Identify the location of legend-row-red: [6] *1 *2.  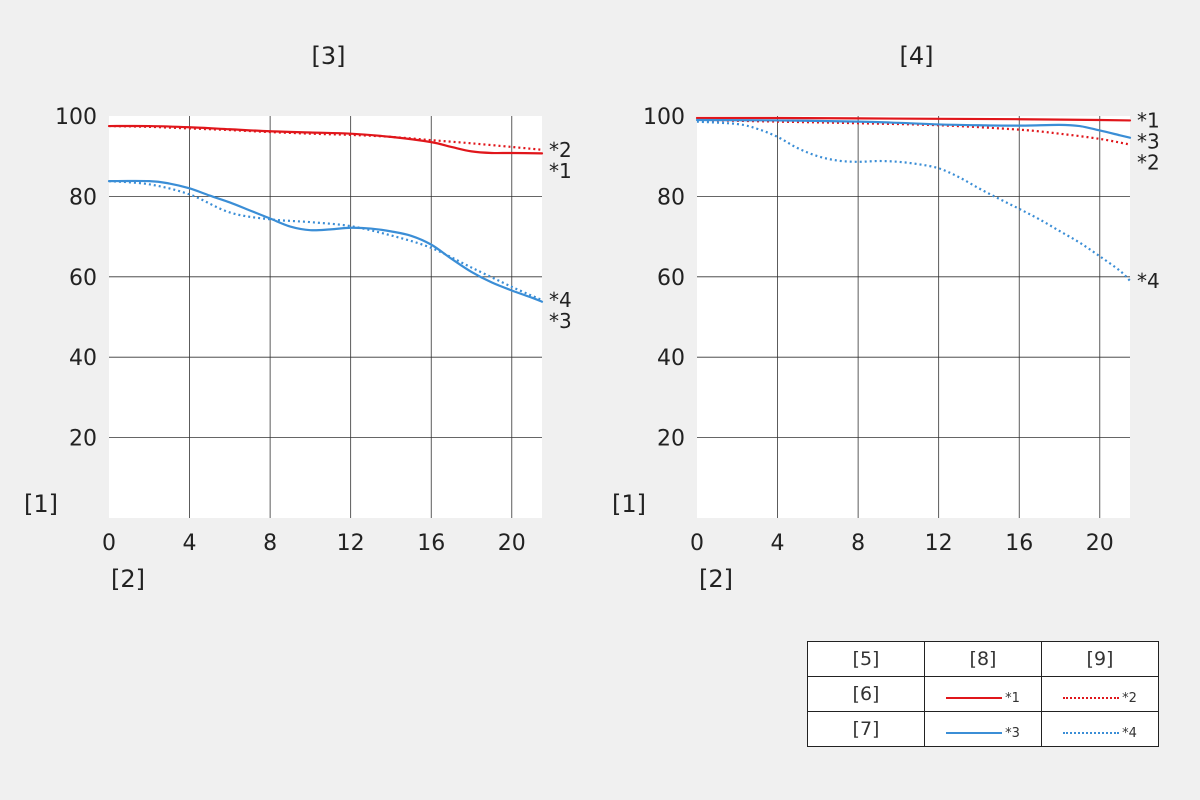
(983, 694).